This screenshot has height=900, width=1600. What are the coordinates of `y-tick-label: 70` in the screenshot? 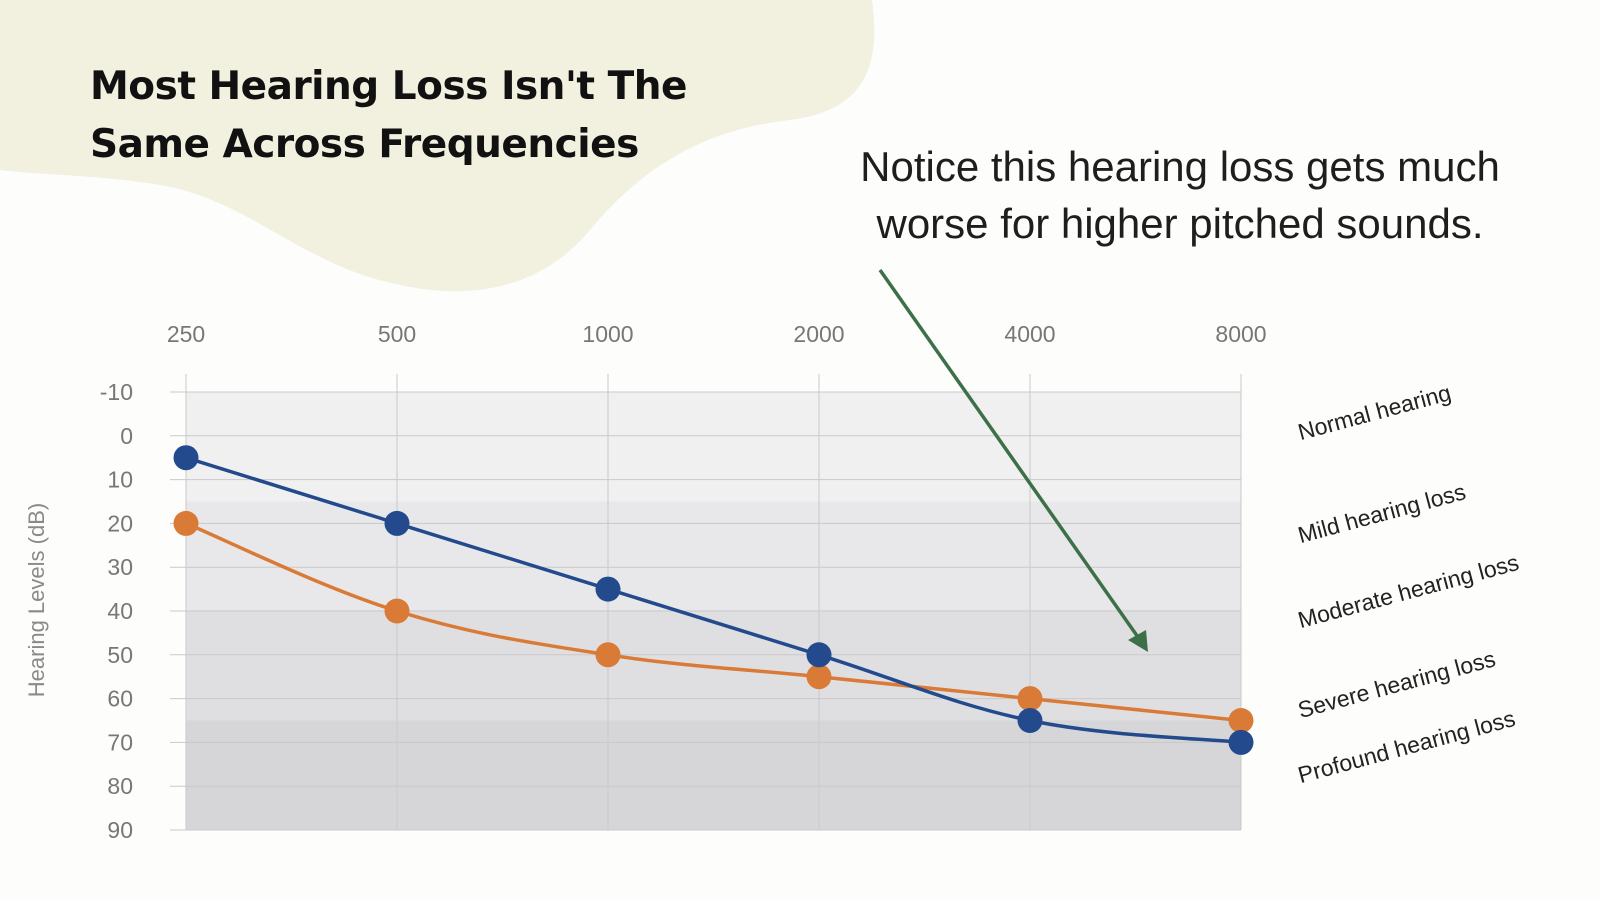 It's located at (120, 742).